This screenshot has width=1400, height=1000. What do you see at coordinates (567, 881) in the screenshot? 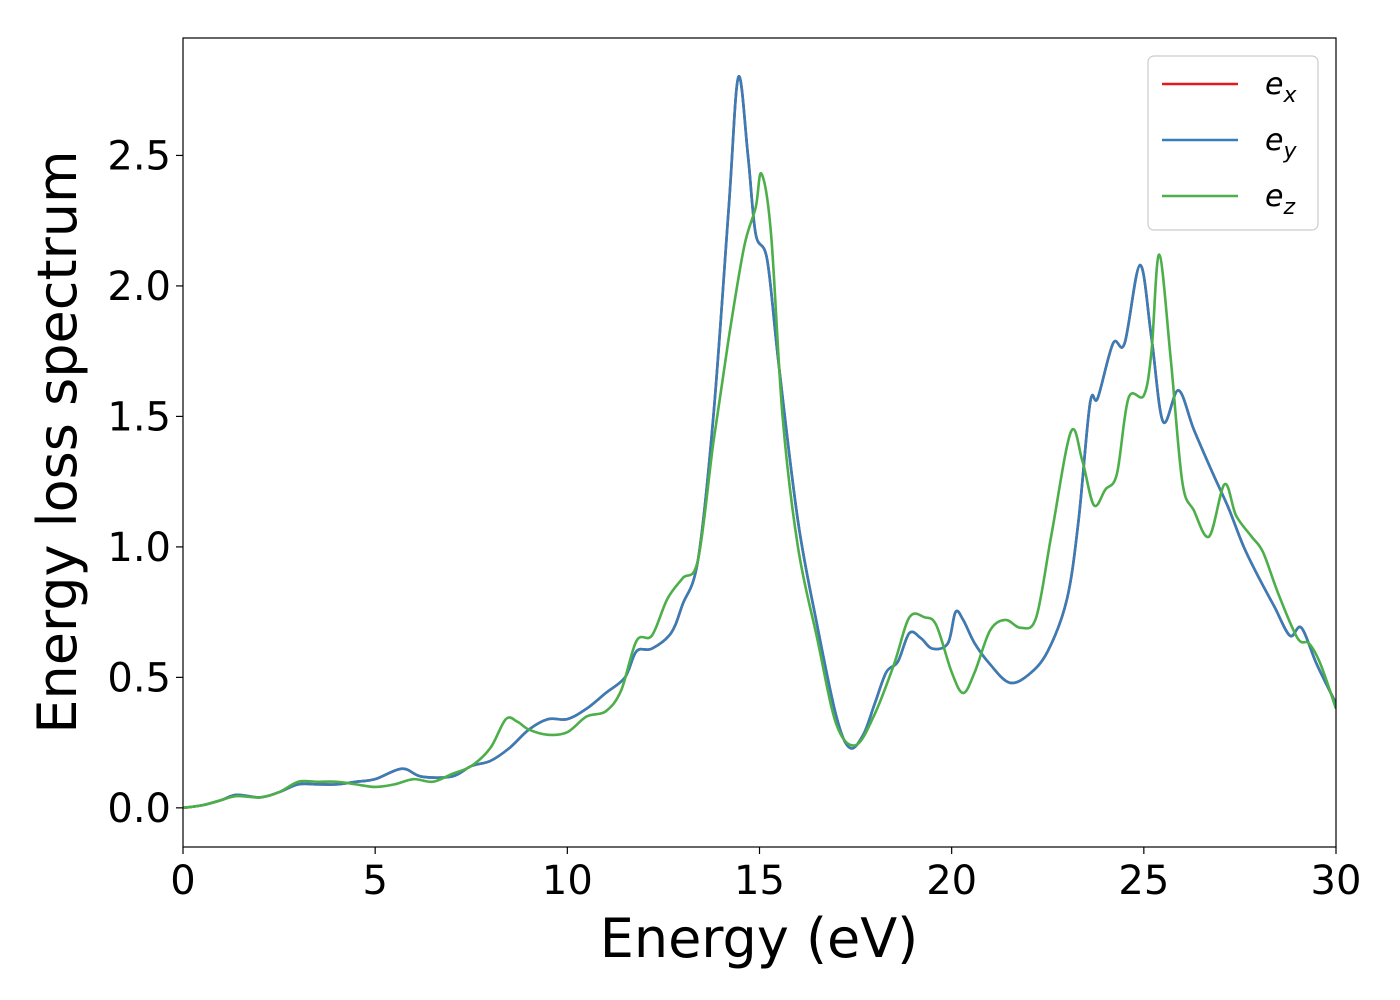
I see `x-tick-label: 10` at bounding box center [567, 881].